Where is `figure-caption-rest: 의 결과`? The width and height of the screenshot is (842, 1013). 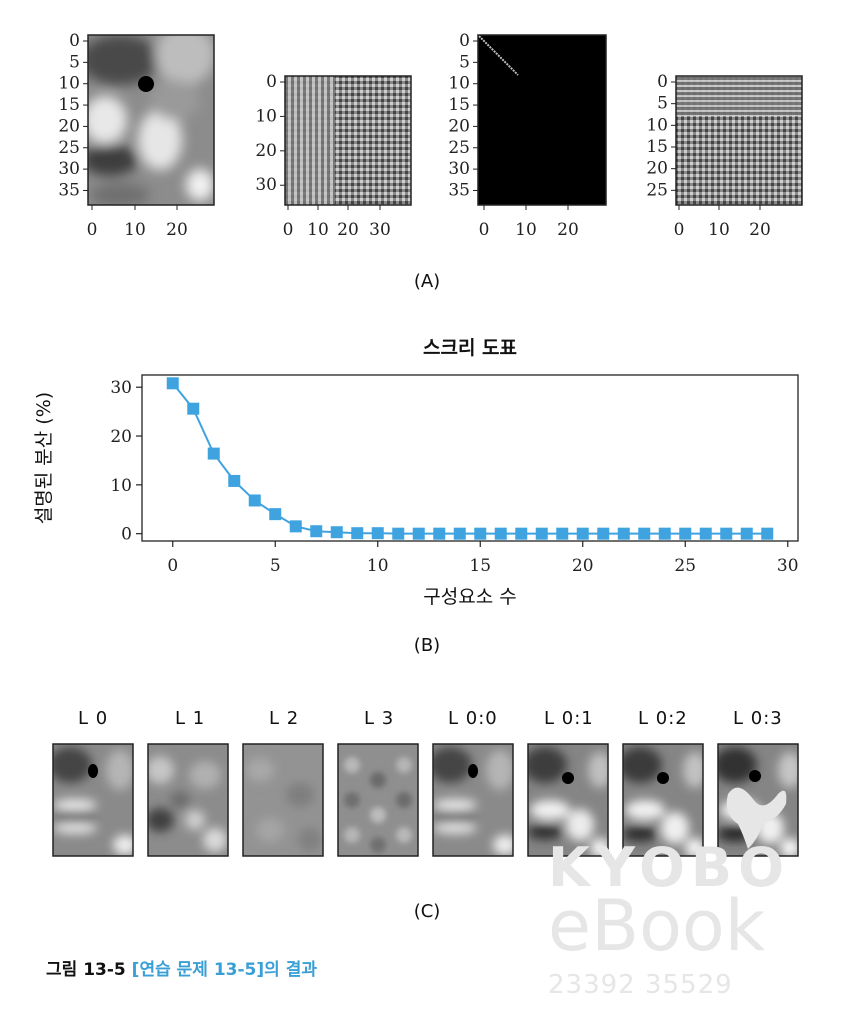
figure-caption-rest: 의 결과 is located at coordinates (290, 970).